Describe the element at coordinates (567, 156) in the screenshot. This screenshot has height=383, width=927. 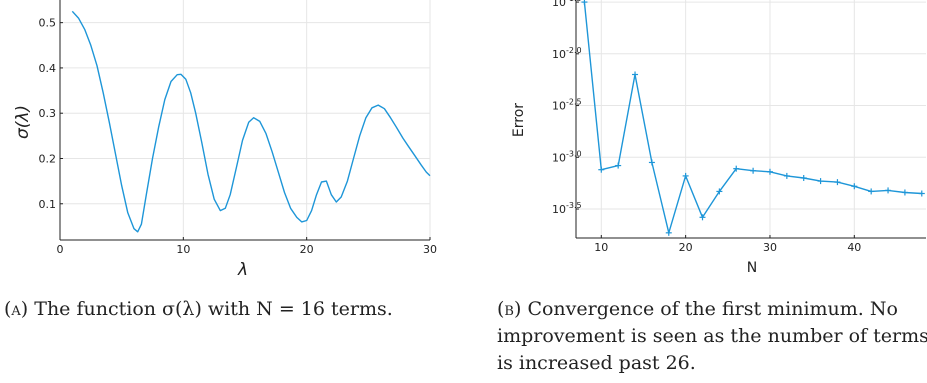
I see `y-tick-label: 10-3.0` at that location.